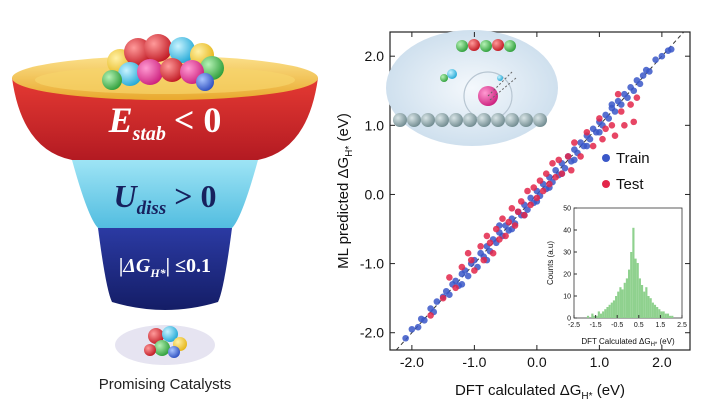  I want to click on stage2-text: Udiss > 0, so click(165, 198).